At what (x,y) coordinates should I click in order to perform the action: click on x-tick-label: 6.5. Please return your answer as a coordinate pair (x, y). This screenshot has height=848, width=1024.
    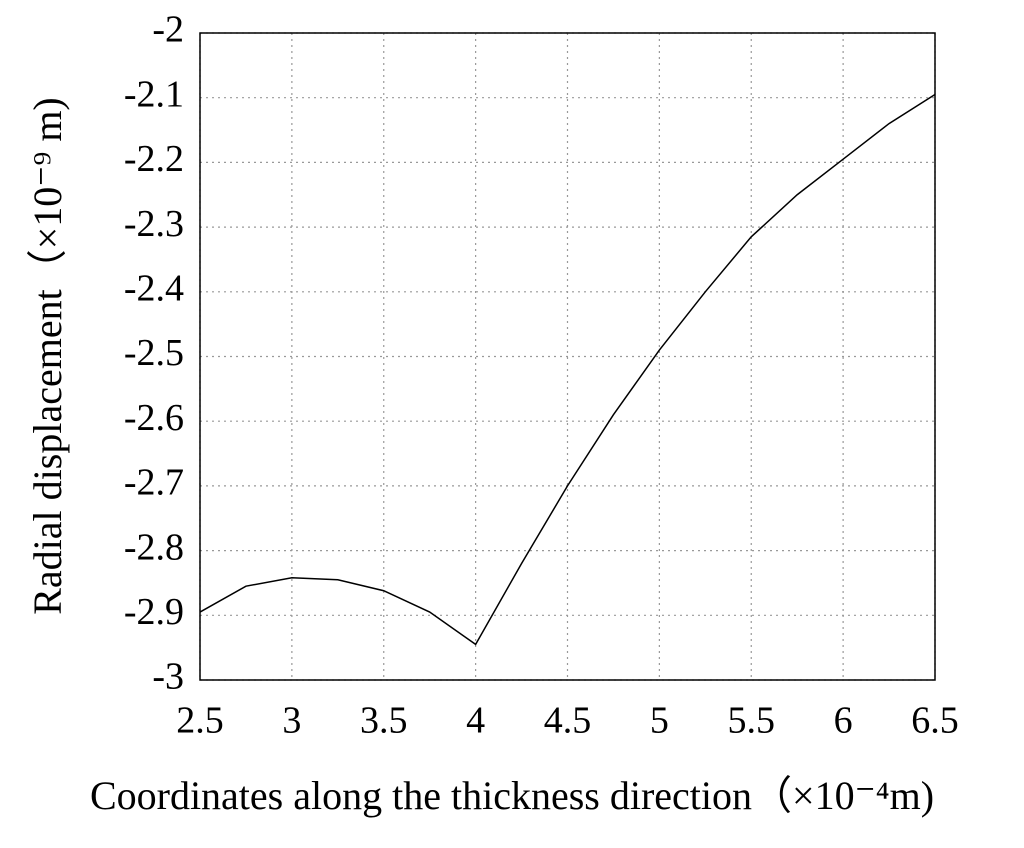
    Looking at the image, I should click on (935, 721).